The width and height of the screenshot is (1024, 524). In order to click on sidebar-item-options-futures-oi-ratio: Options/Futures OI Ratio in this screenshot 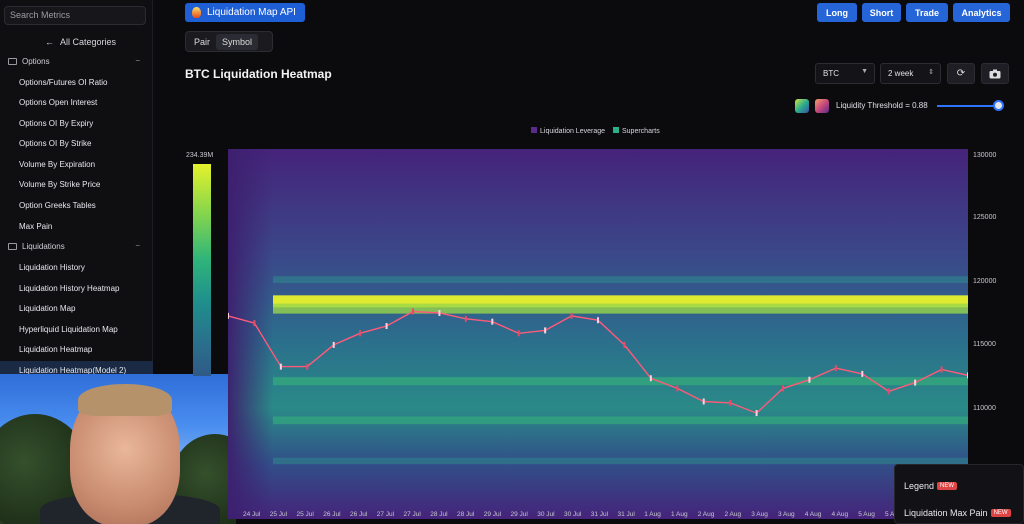, I will do `click(63, 82)`.